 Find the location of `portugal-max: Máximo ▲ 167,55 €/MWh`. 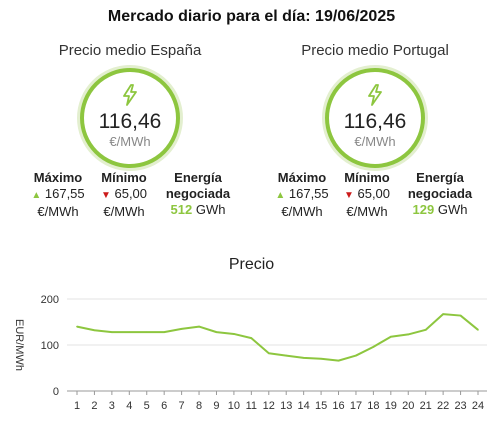

portugal-max: Máximo ▲ 167,55 €/MWh is located at coordinates (302, 195).